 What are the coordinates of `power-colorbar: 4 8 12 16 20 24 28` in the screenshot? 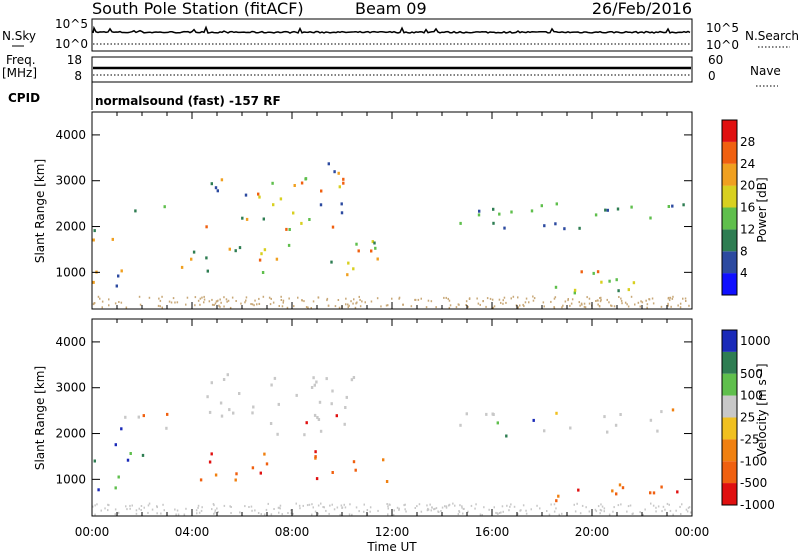 It's located at (738, 207).